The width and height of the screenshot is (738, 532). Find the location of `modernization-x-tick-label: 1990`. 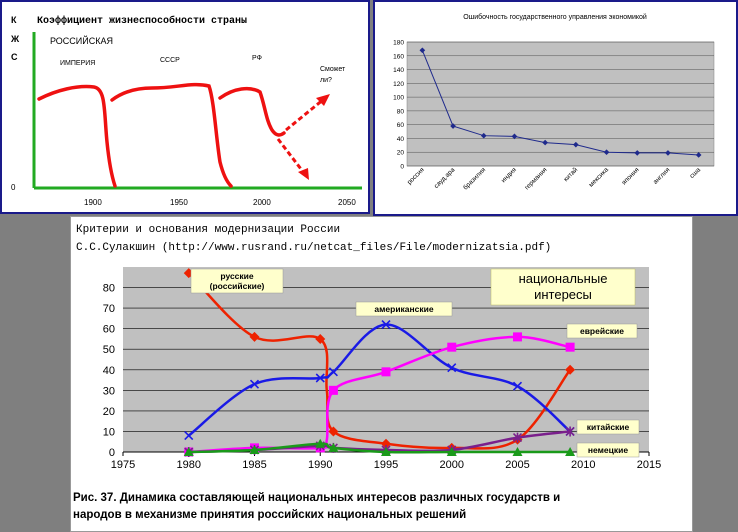

modernization-x-tick-label: 1990 is located at coordinates (320, 465).